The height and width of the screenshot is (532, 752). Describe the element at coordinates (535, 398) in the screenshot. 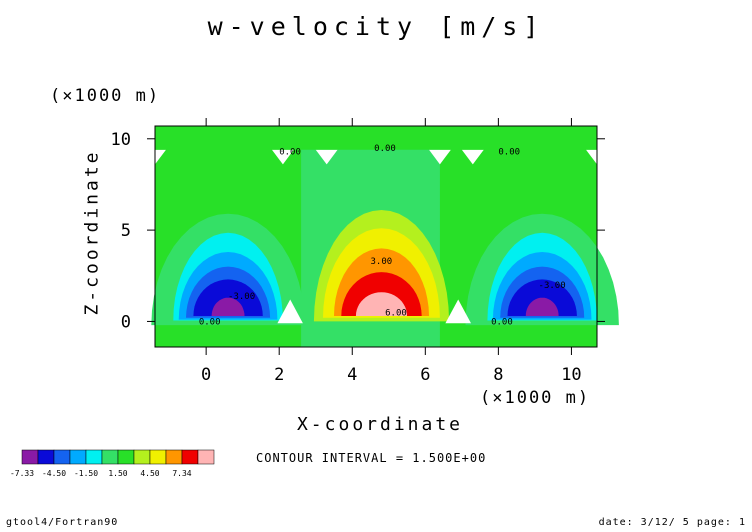

I see `x-axis-unit: (×1000 m)` at that location.